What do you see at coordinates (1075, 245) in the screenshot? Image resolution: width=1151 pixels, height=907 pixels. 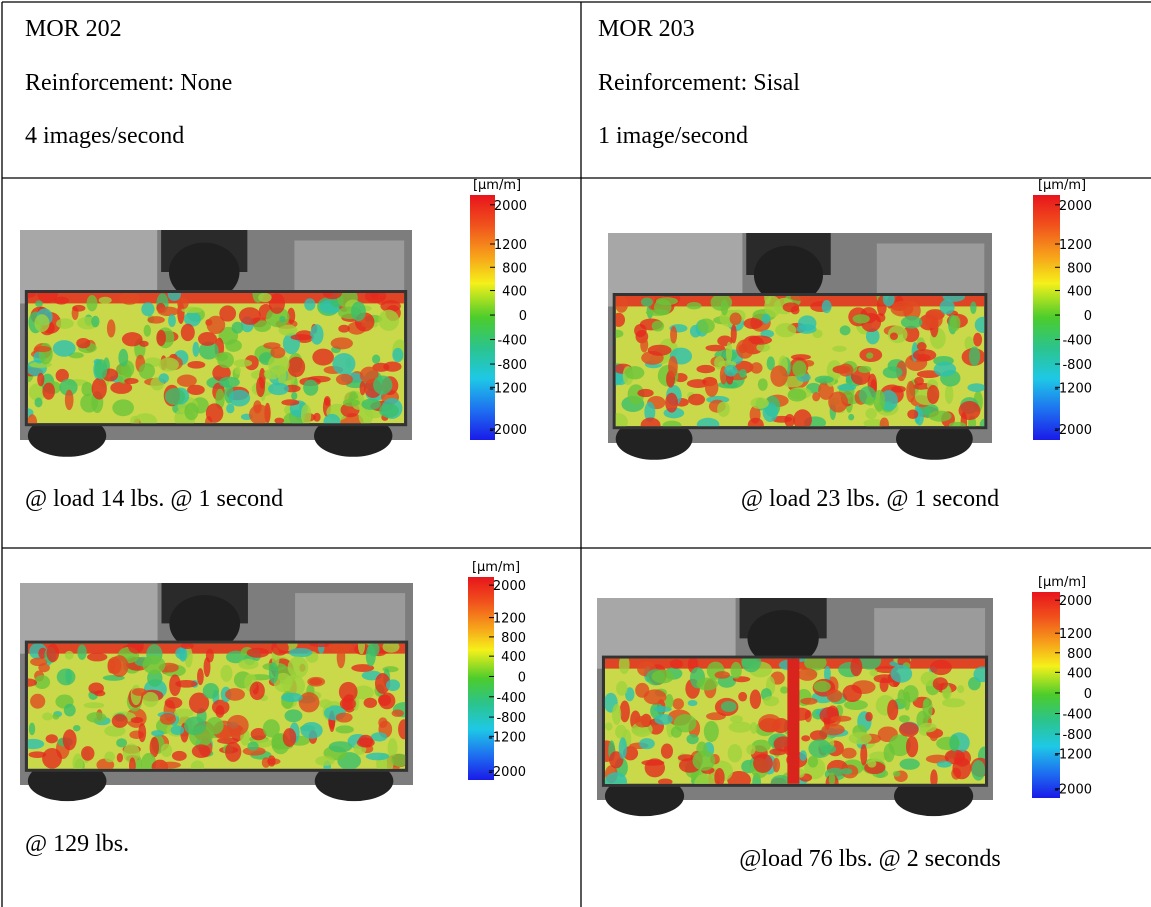 I see `colorbar-label: 1200` at bounding box center [1075, 245].